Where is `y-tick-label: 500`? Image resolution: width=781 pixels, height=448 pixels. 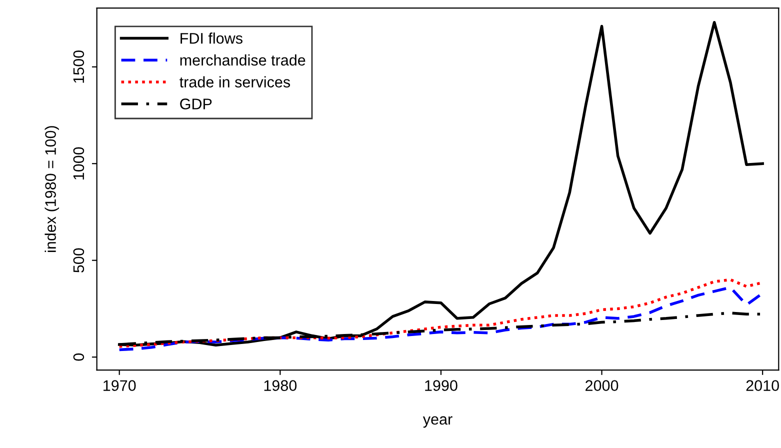 y-tick-label: 500 is located at coordinates (78, 260).